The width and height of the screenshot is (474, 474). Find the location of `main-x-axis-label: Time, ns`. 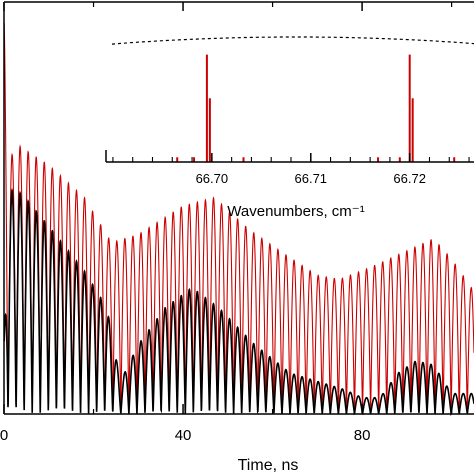

main-x-axis-label: Time, ns is located at coordinates (268, 465).